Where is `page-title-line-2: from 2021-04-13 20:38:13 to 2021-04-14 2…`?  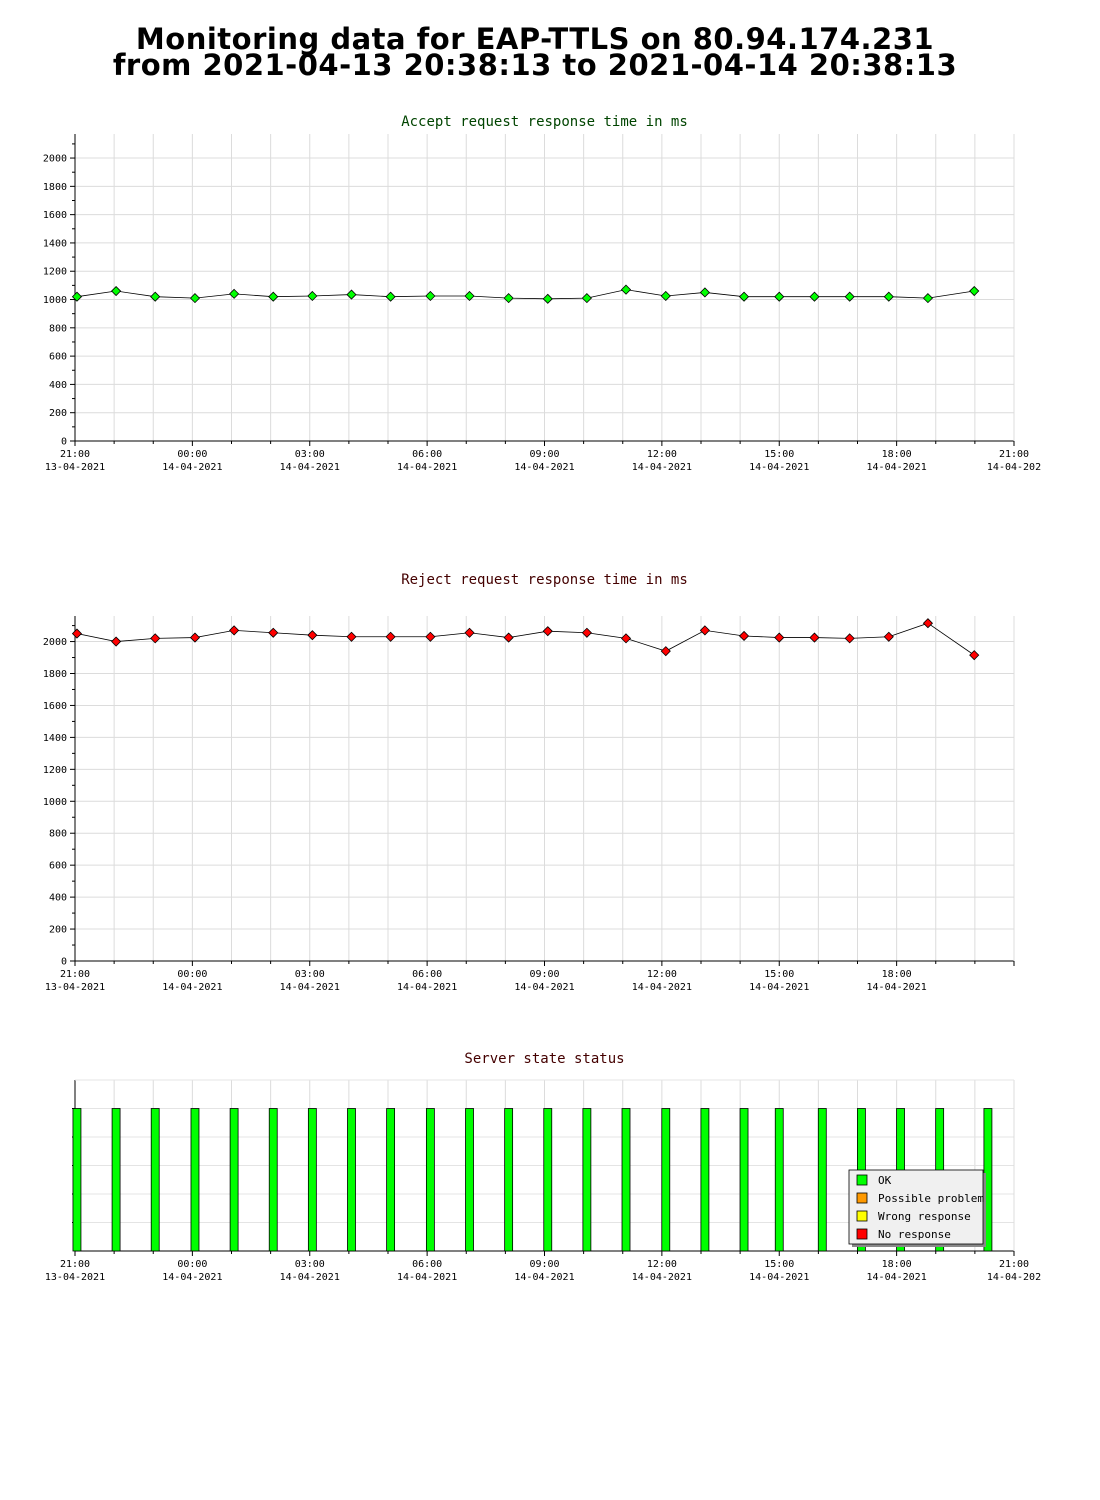
page-title-line-2: from 2021-04-13 20:38:13 to 2021-04-14 2… is located at coordinates (535, 65).